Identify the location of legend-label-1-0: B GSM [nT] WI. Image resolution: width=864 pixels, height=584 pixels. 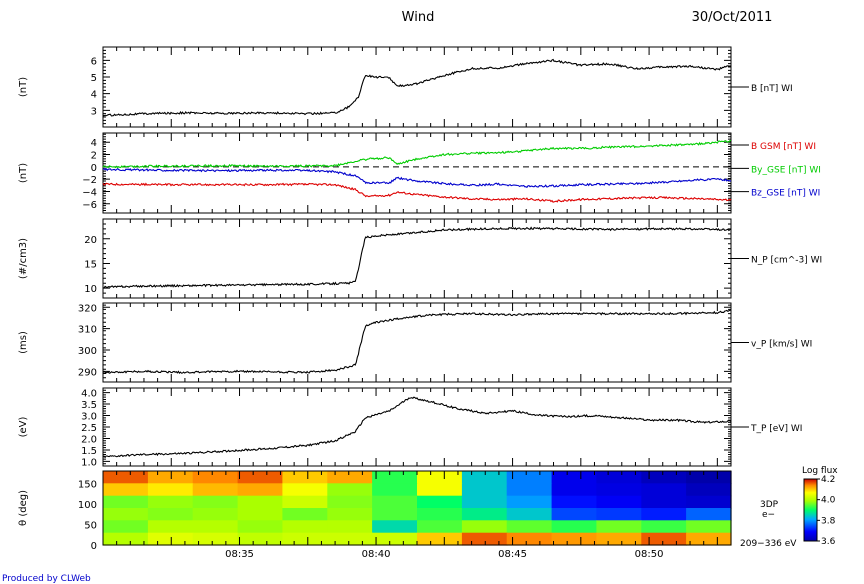
(783, 147).